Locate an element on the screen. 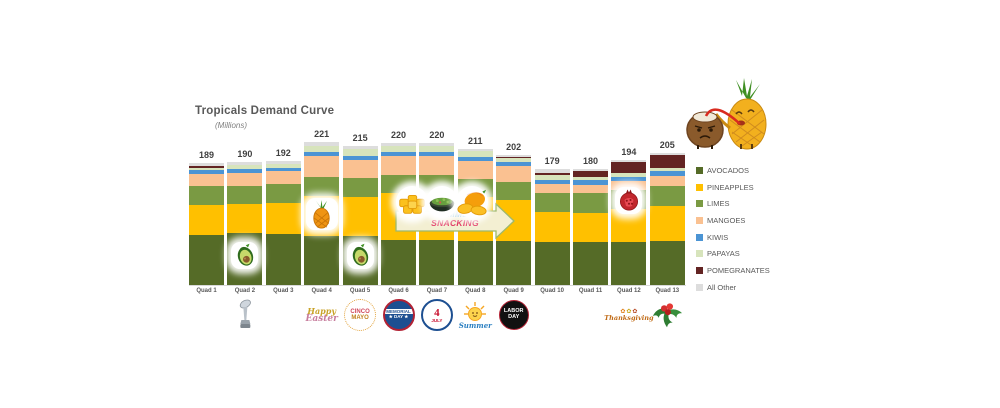 The image size is (1000, 408). legend-label: PAPAYAS is located at coordinates (723, 254).